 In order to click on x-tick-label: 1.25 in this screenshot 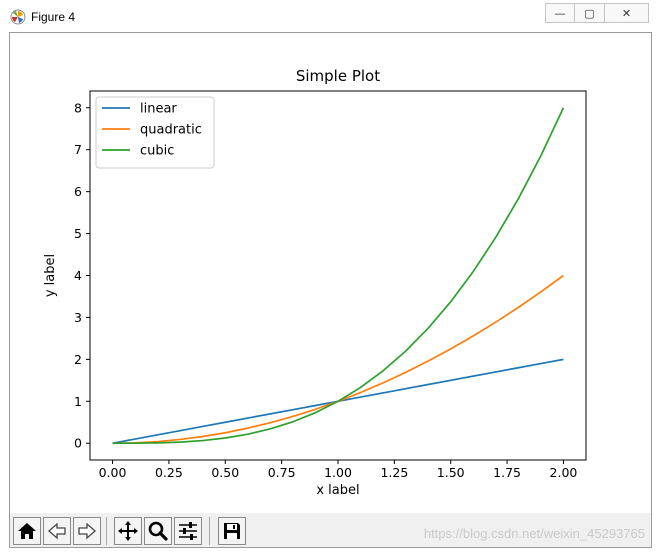, I will do `click(394, 472)`.